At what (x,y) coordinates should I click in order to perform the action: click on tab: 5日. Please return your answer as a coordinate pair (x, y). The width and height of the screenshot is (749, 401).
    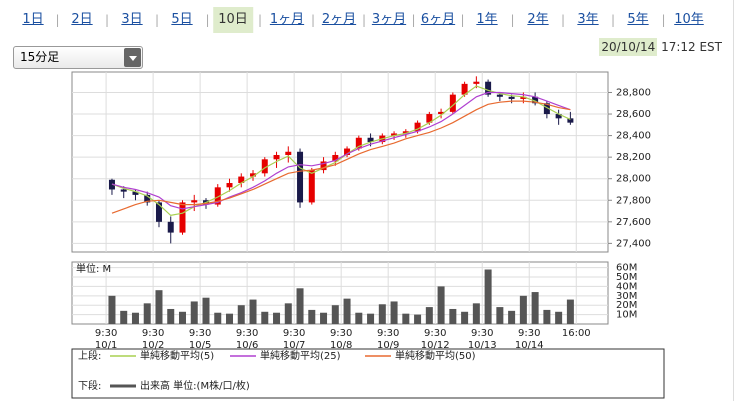
    Looking at the image, I should click on (182, 19).